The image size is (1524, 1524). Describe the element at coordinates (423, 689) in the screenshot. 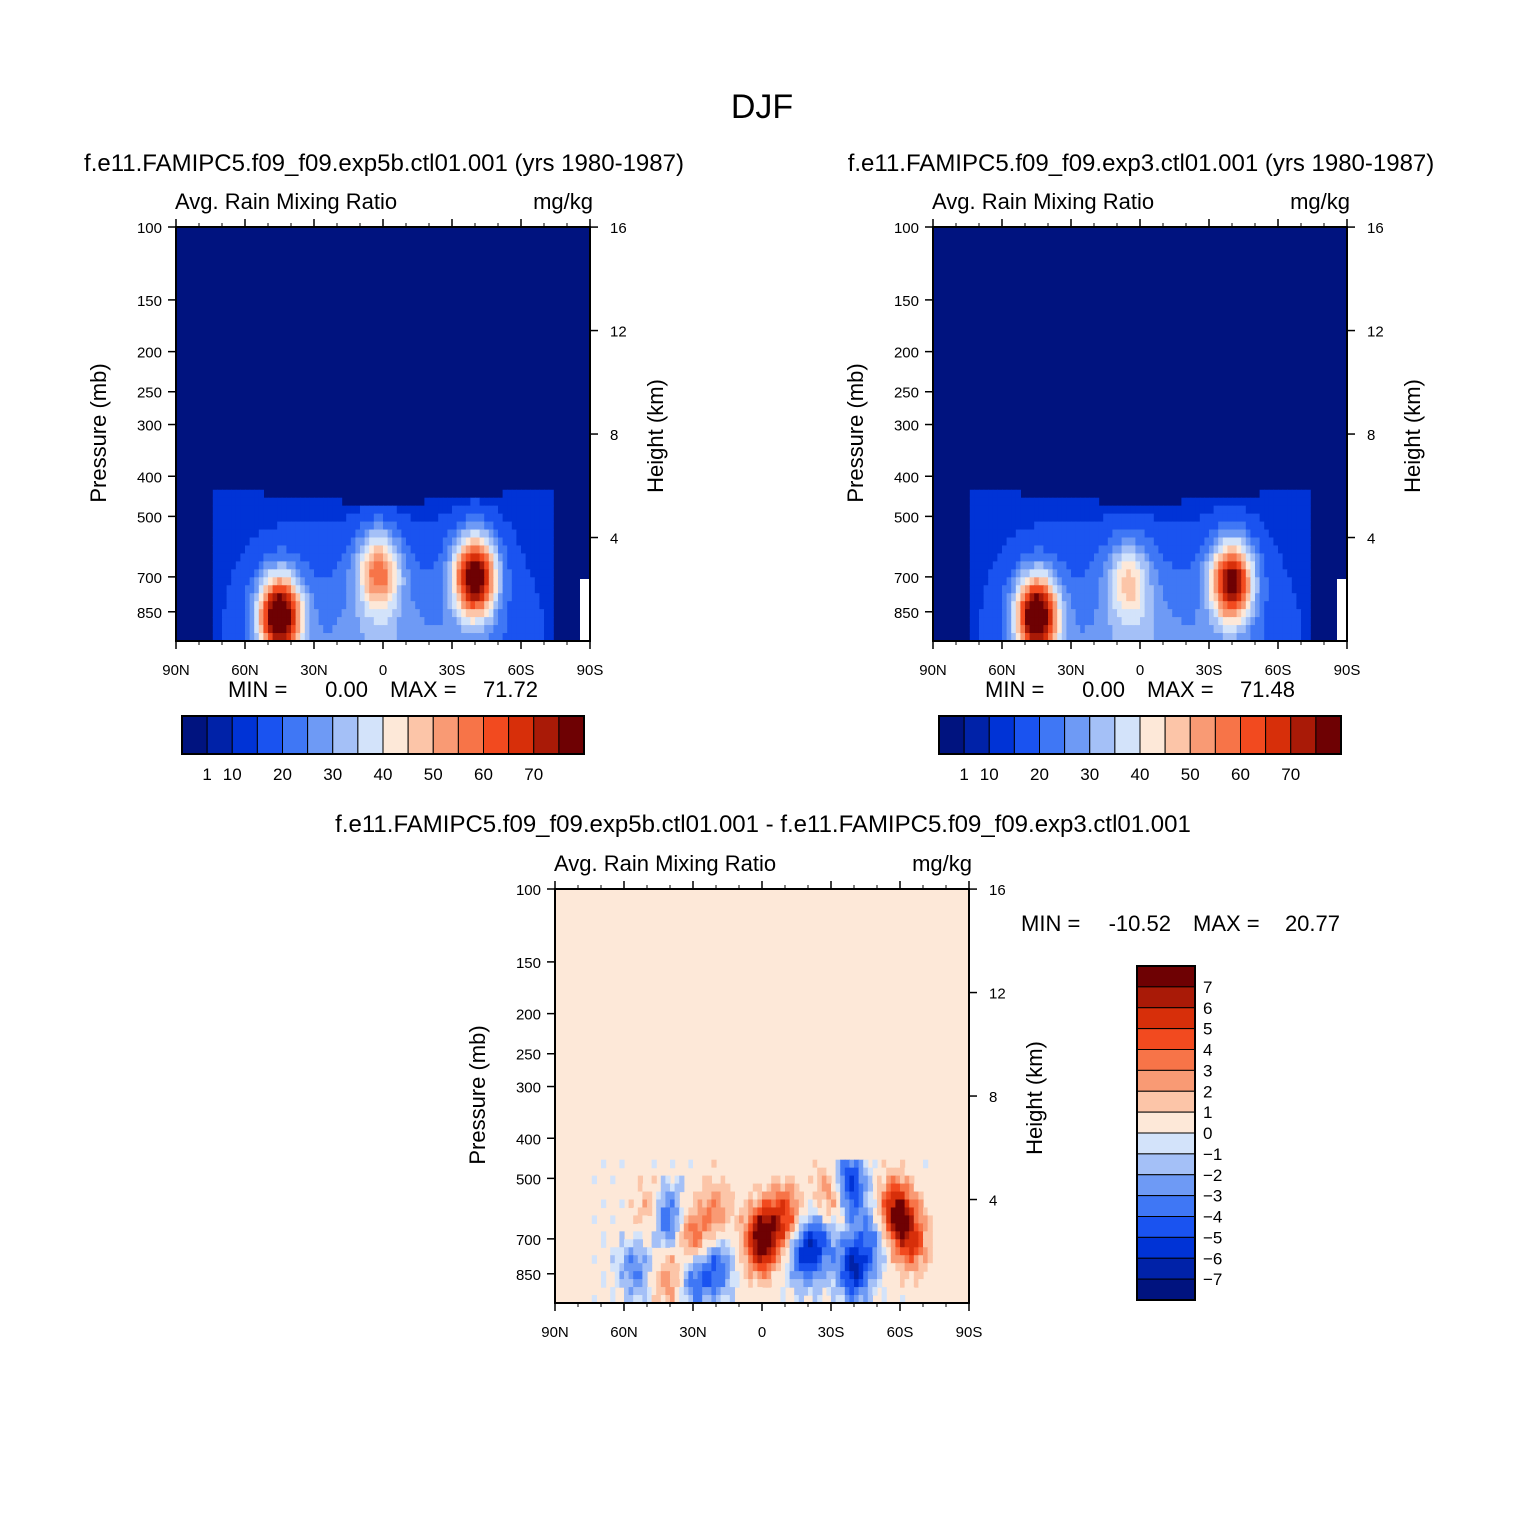

I see `max-label: MAX =` at that location.